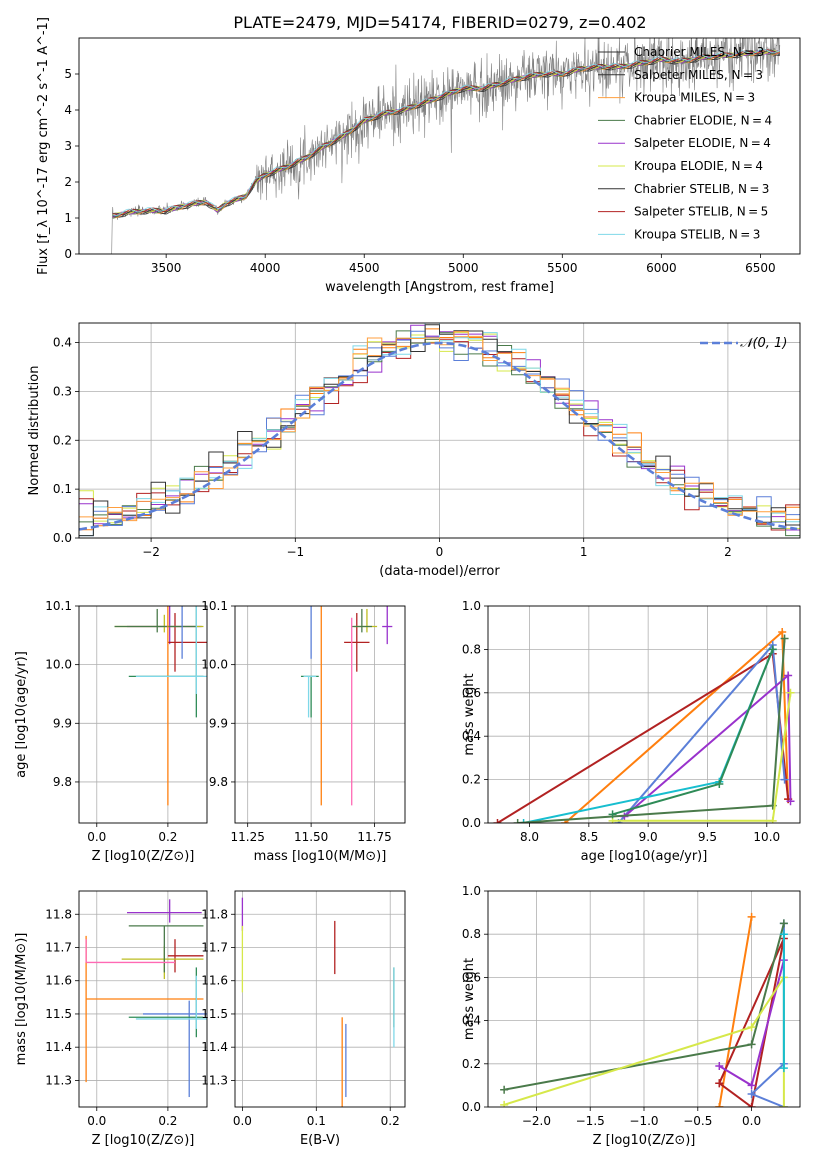  I want to click on x-tick-label: 11.50, so click(311, 837).